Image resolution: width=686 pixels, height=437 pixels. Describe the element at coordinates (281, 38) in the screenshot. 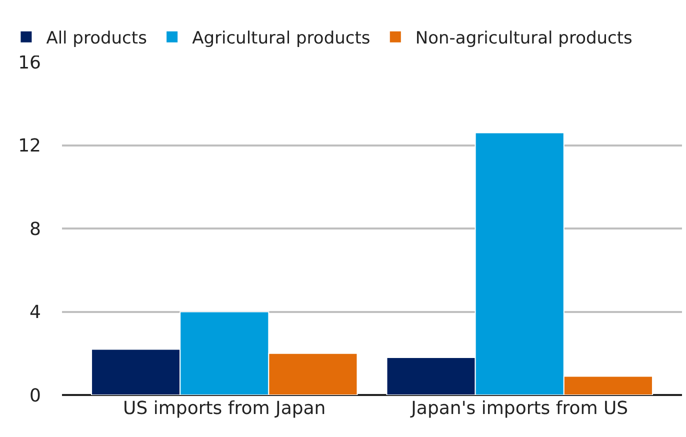

I see `legend-label: Agricultural products` at that location.